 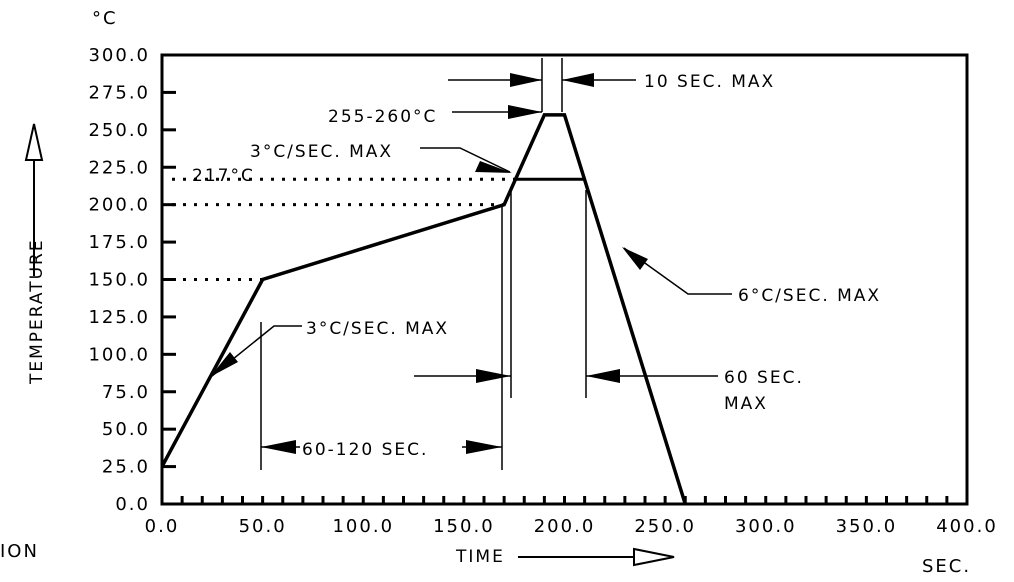 I want to click on x-axis-arrow-icon, so click(x=596, y=557).